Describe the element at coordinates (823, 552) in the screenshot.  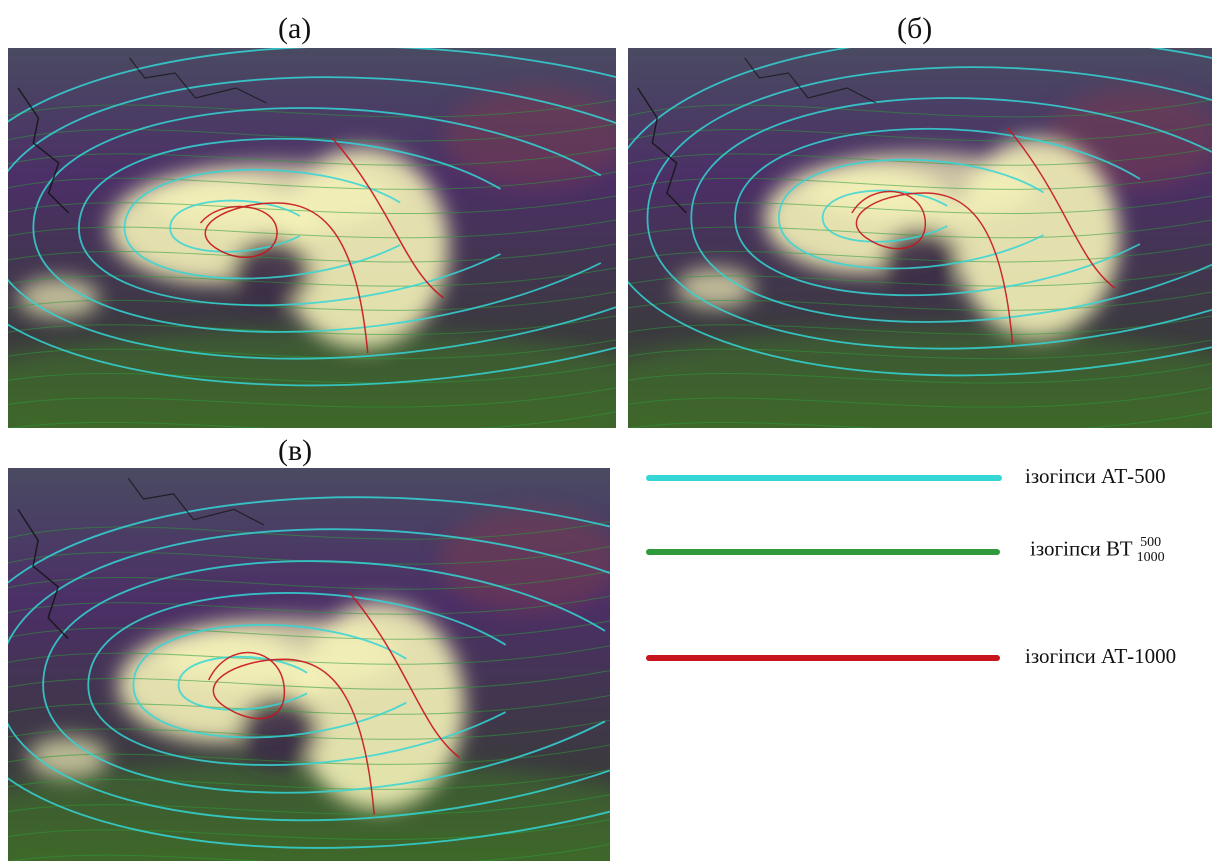
I see `legend-line-bt` at that location.